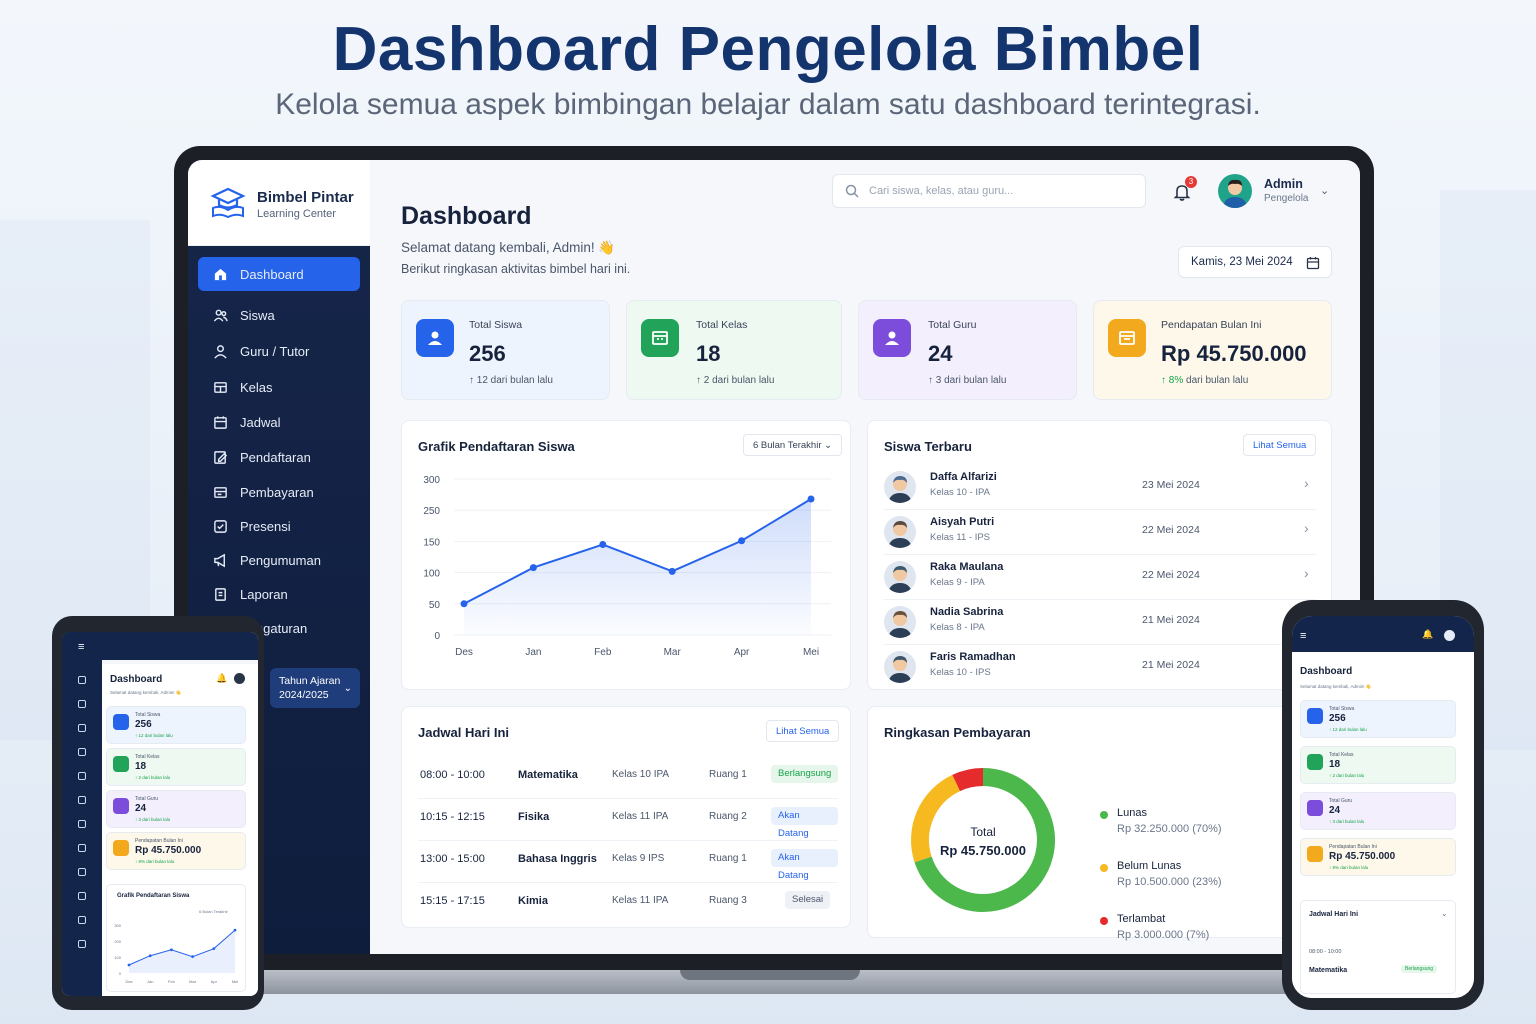 The image size is (1536, 1024). I want to click on date-picker: Kamis, 23 Mei 2024, so click(1255, 262).